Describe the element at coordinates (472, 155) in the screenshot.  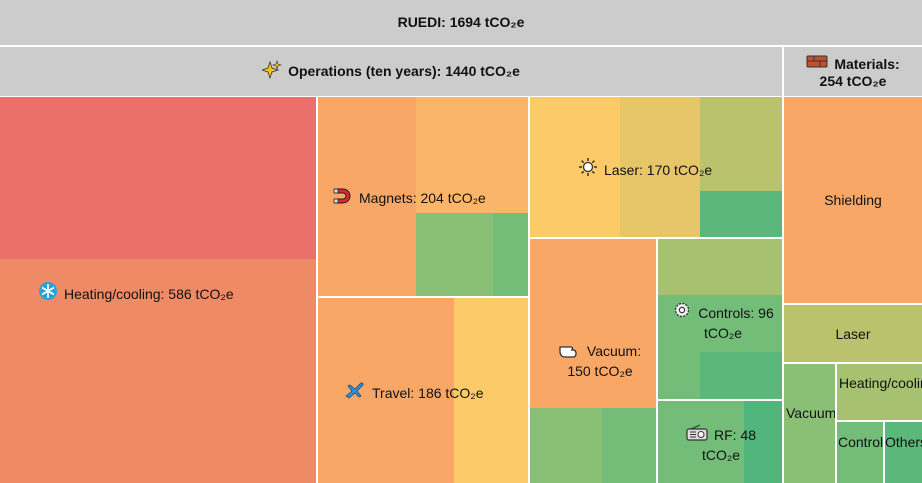
I see `magnets-cell-b` at that location.